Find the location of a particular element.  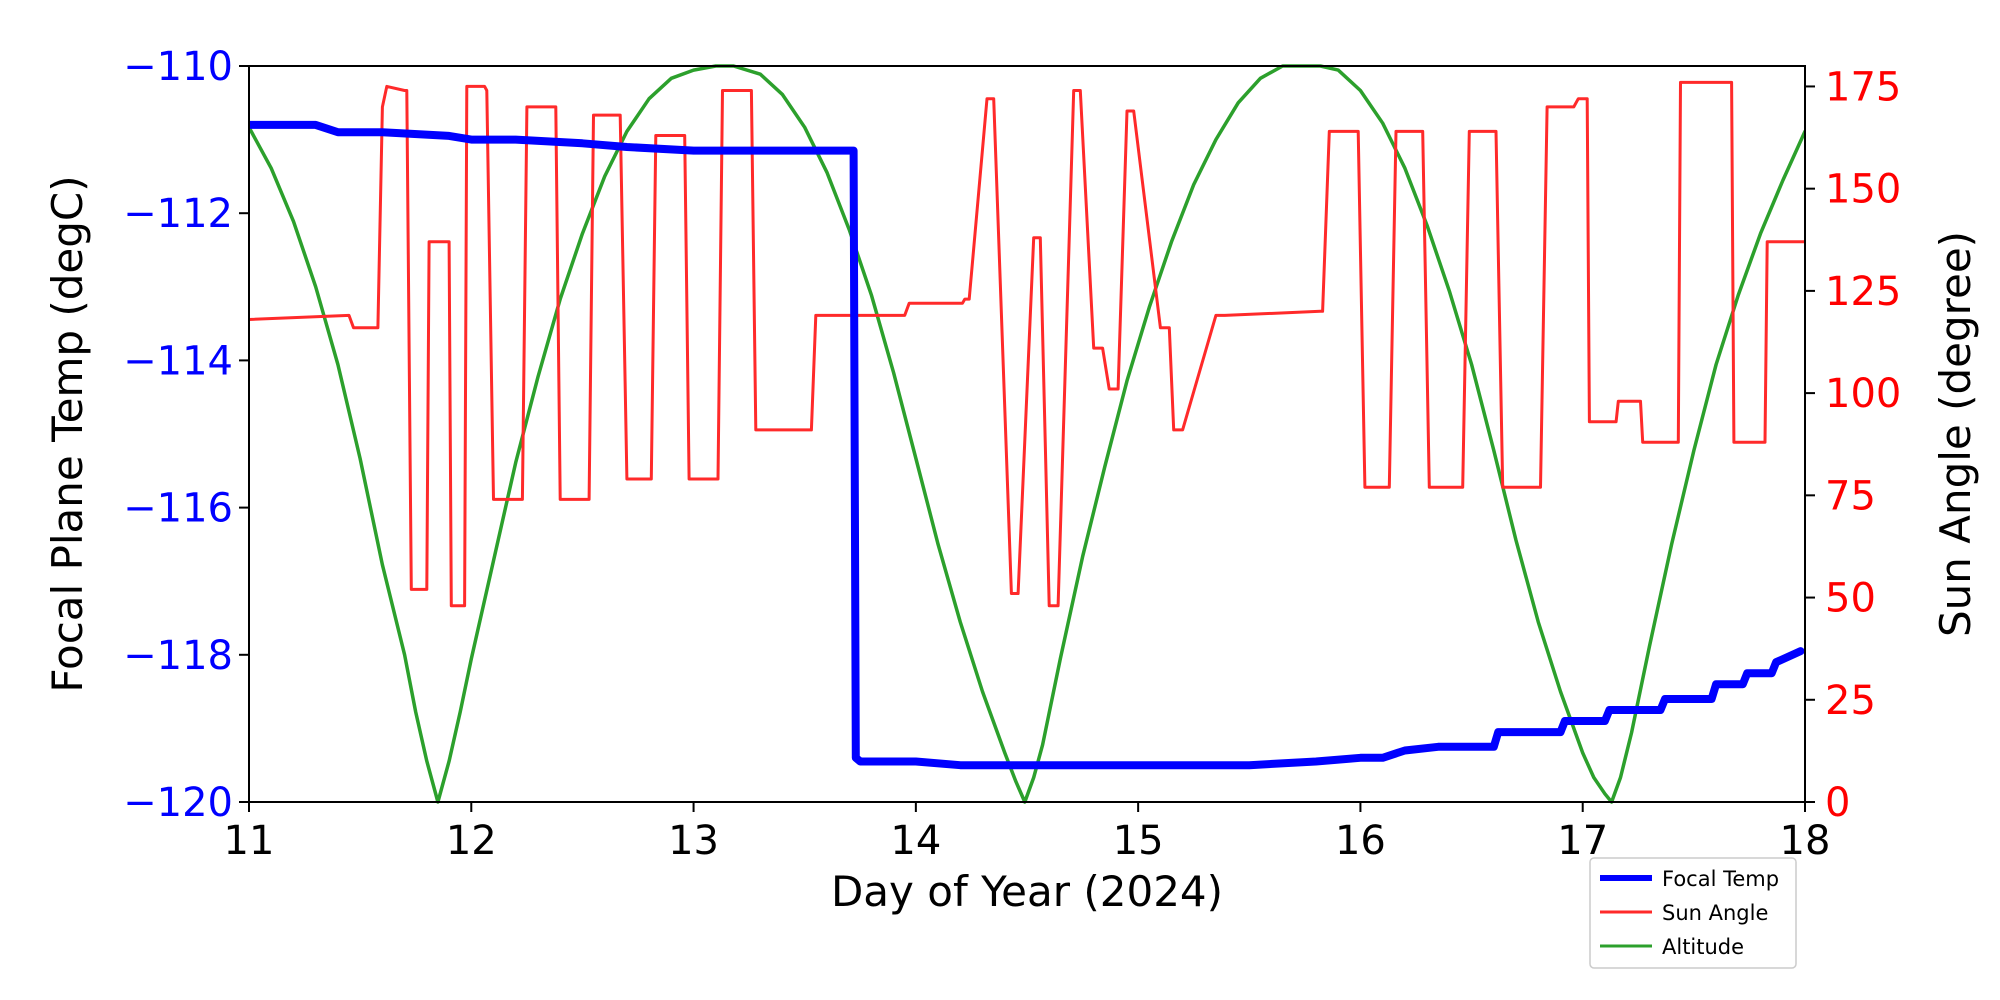

right-y-axis: 175 150 125 100 75 50 25 0 is located at coordinates (1853, 445).